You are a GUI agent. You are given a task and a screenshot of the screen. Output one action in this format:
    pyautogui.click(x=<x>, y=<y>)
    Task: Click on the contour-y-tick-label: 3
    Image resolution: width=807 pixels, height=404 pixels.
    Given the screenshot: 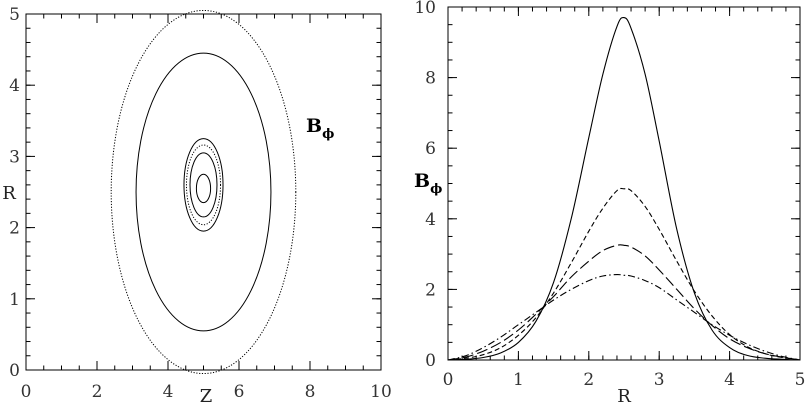 What is the action you would take?
    pyautogui.click(x=14, y=157)
    